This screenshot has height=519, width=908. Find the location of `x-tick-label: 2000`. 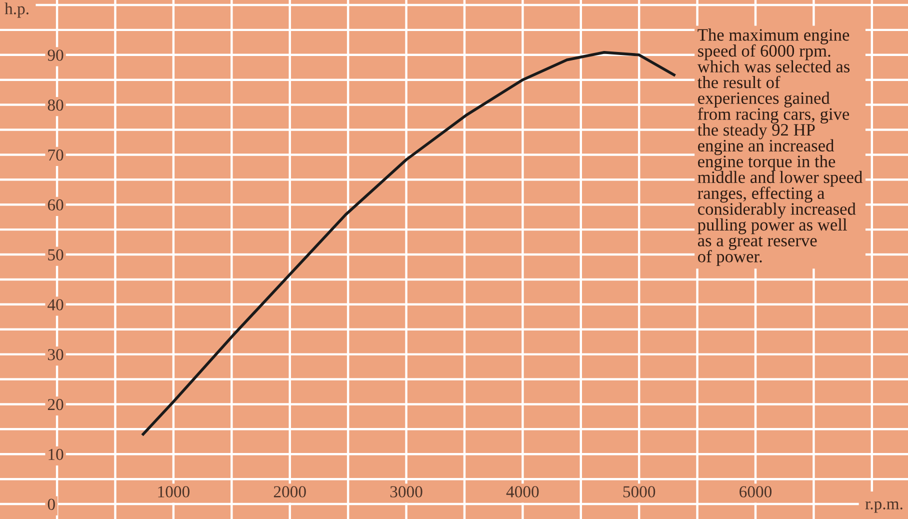

x-tick-label: 2000 is located at coordinates (290, 492).